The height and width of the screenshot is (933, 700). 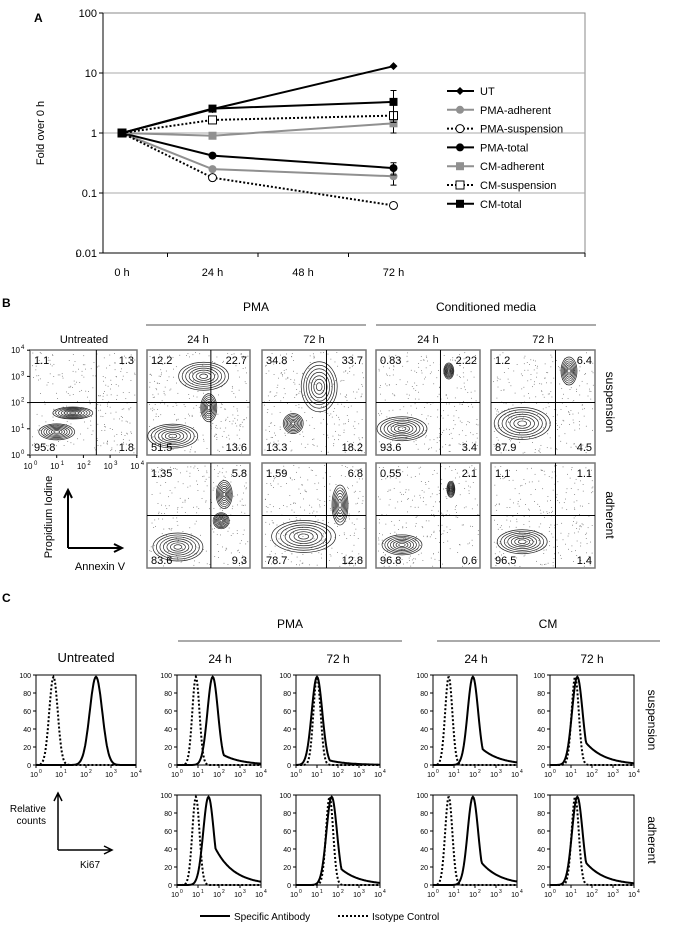 What do you see at coordinates (512, 167) in the screenshot?
I see `legend-label: CM-adherent` at bounding box center [512, 167].